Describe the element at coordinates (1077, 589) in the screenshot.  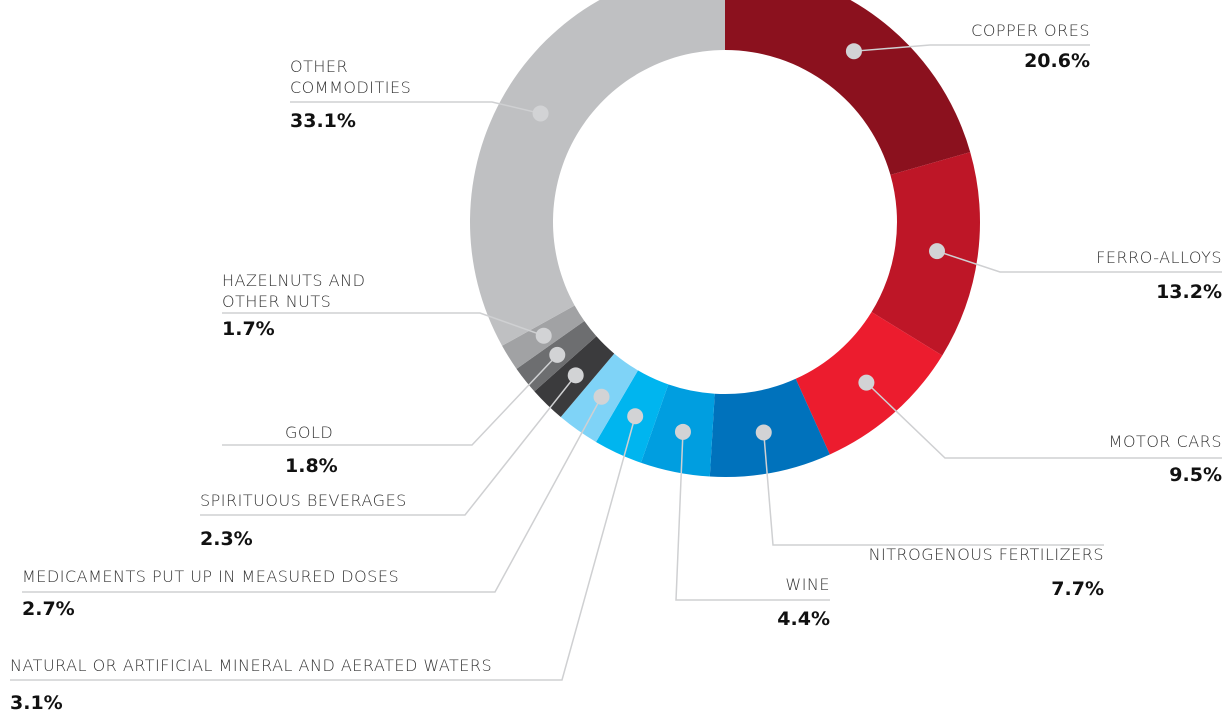
I see `value-label: 7.7%` at that location.